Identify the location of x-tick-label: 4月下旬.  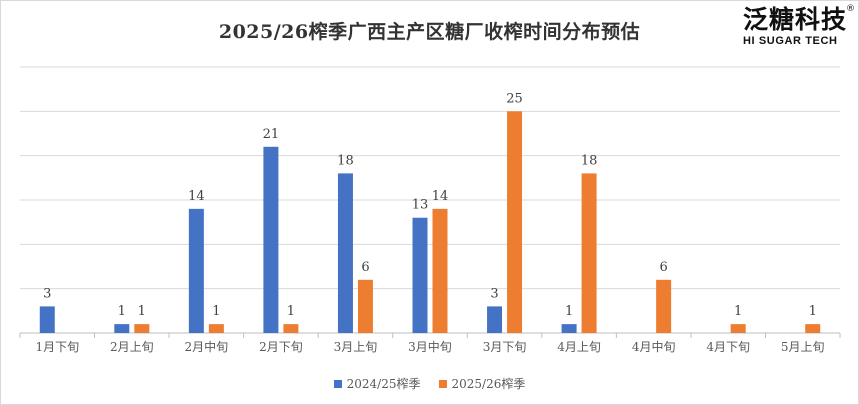
(728, 347).